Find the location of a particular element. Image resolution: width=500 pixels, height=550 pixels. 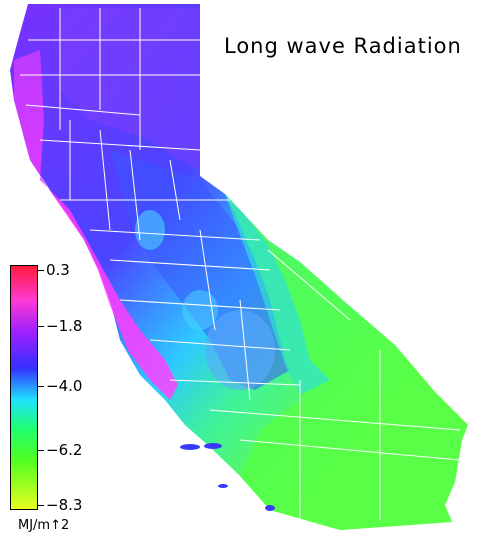

north-region is located at coordinates (130, 89).